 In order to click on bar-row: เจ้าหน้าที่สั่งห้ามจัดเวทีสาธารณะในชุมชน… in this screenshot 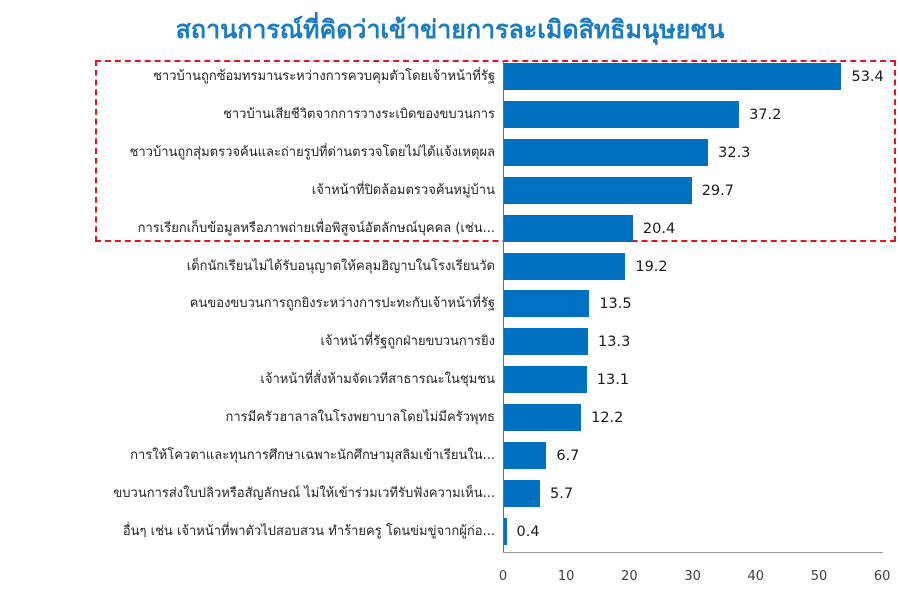, I will do `click(450, 380)`.